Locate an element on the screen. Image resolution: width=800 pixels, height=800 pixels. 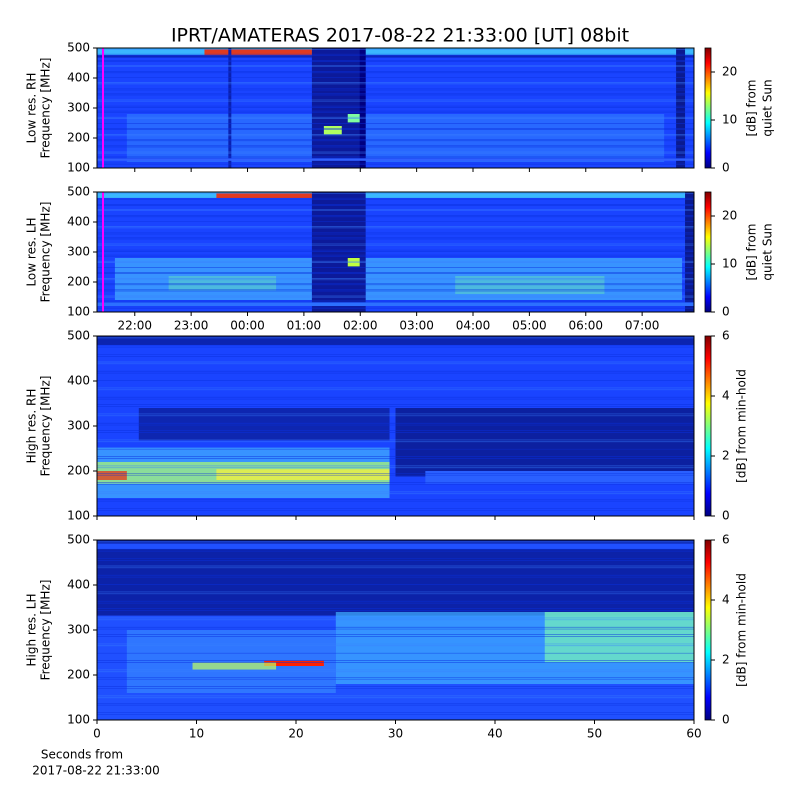
x-tick-label: 50 is located at coordinates (594, 734).